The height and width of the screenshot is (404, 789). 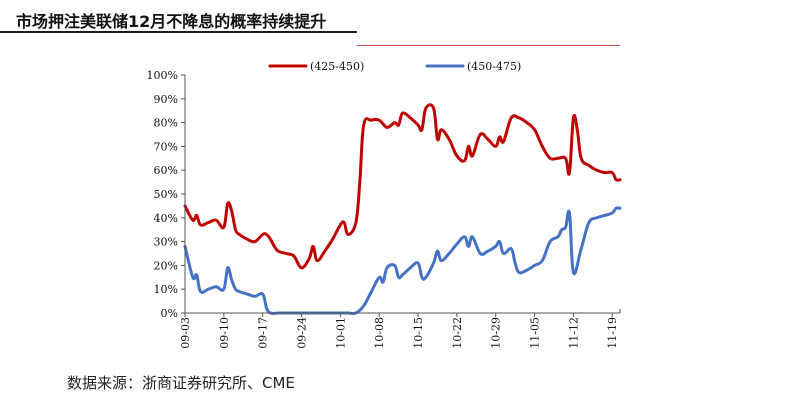 What do you see at coordinates (535, 333) in the screenshot?
I see `x-tick-label: 11-05` at bounding box center [535, 333].